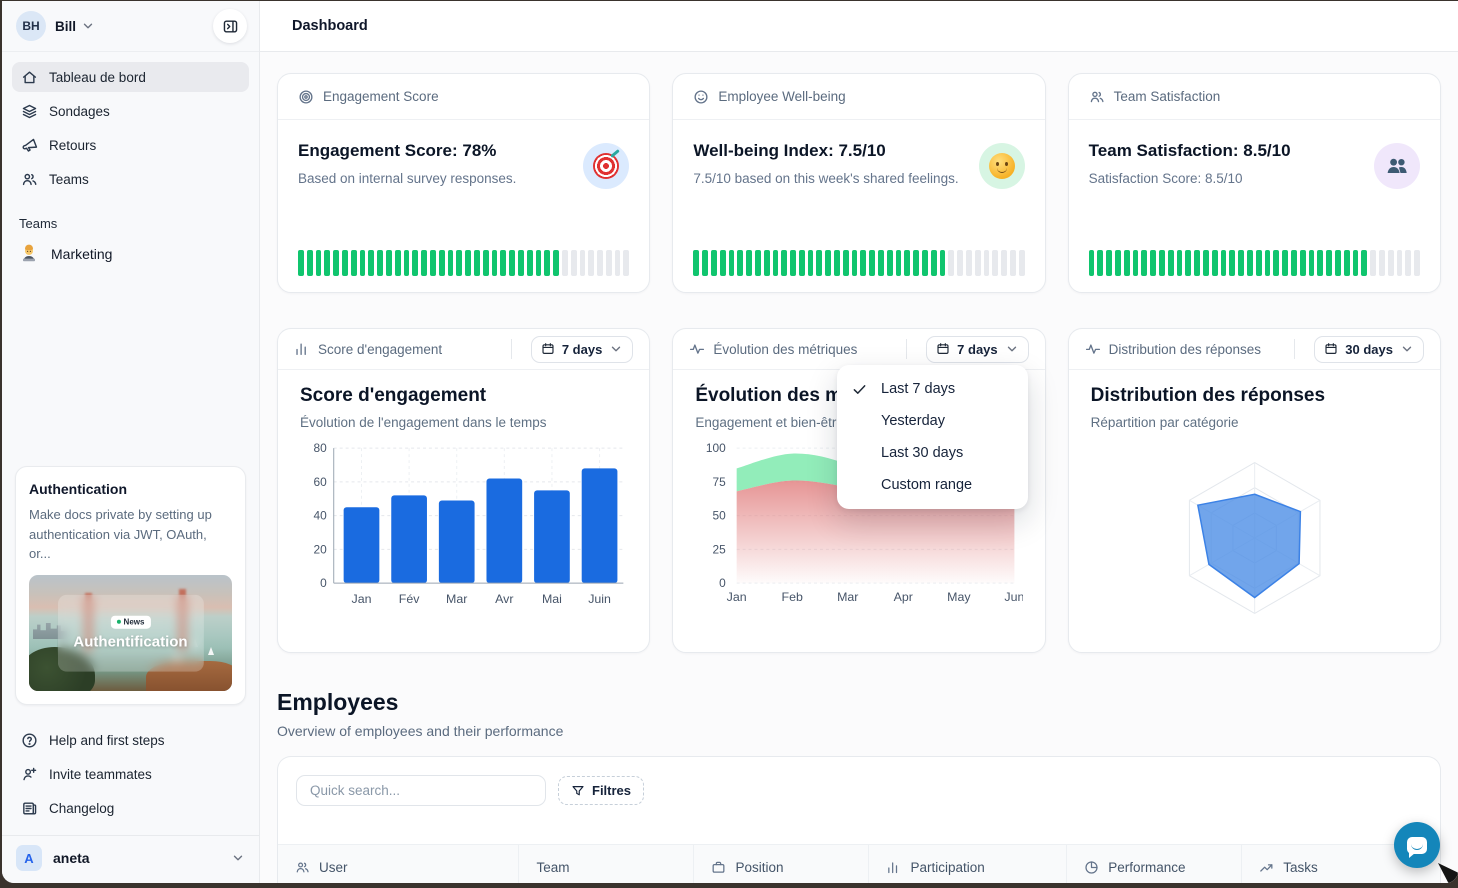 Image resolution: width=1458 pixels, height=888 pixels. I want to click on chart-subtitle: Engagement et bien-être, so click(769, 422).